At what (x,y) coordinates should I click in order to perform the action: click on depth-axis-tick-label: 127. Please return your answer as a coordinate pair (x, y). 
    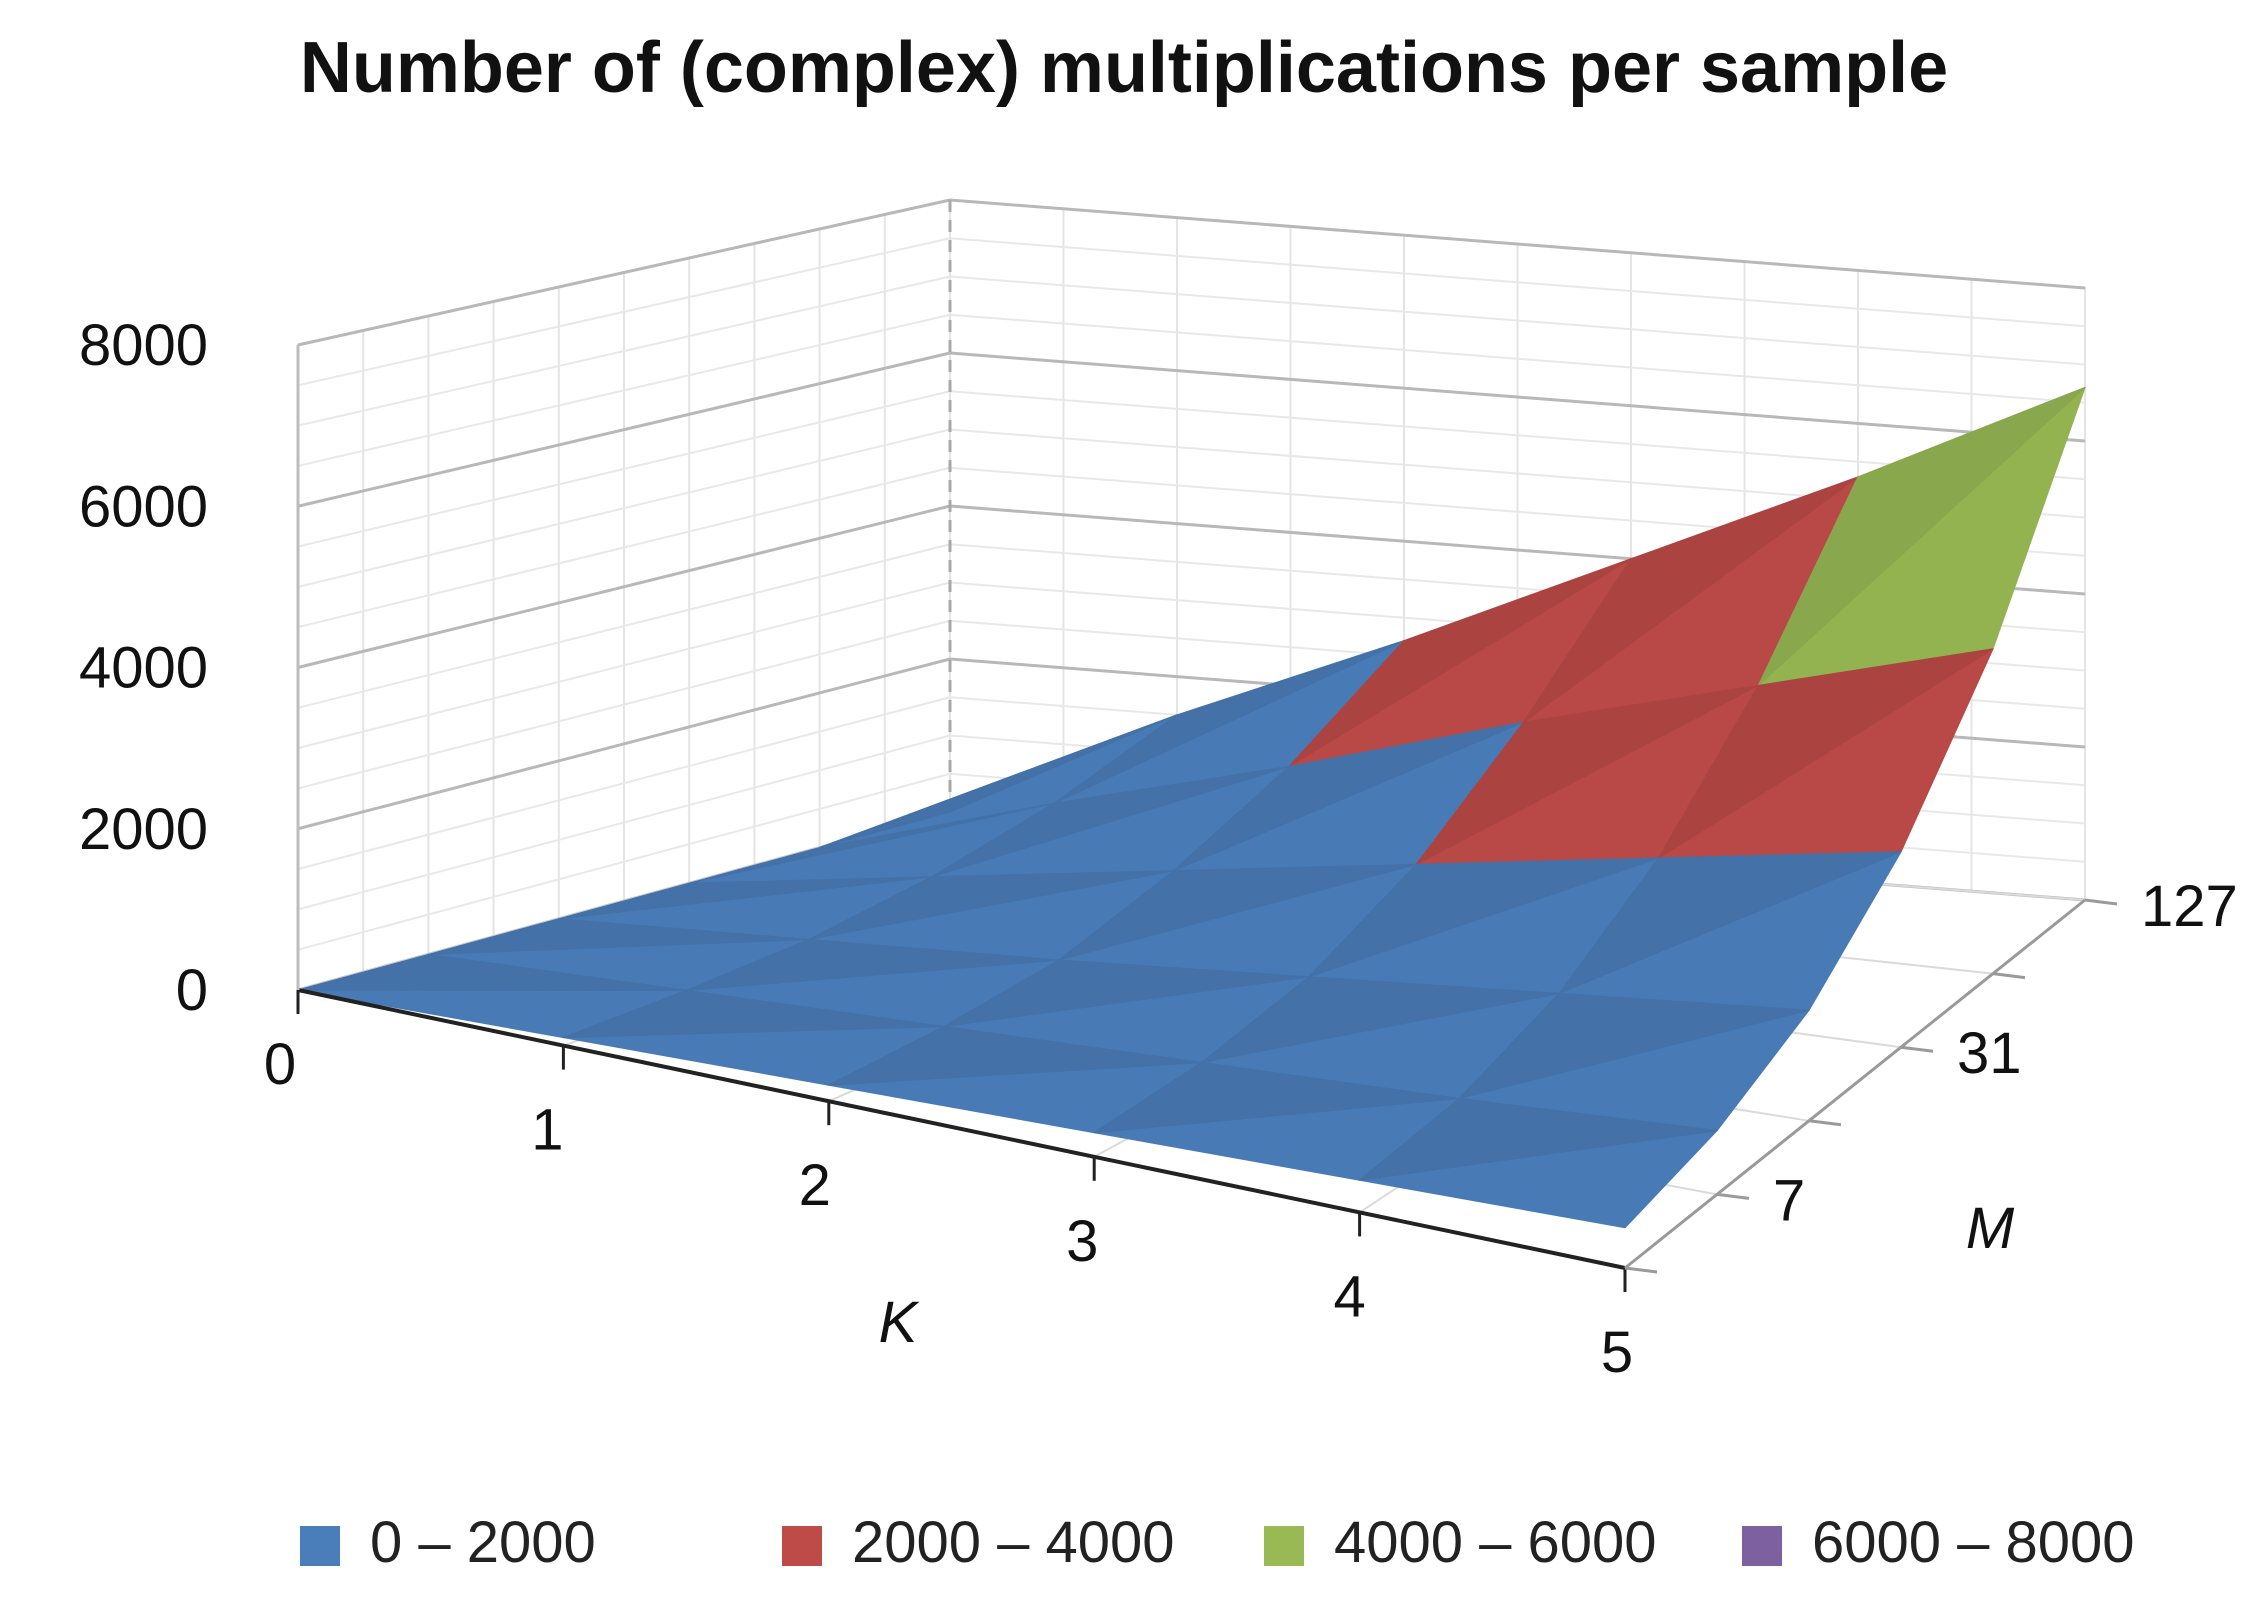
    Looking at the image, I should click on (2189, 906).